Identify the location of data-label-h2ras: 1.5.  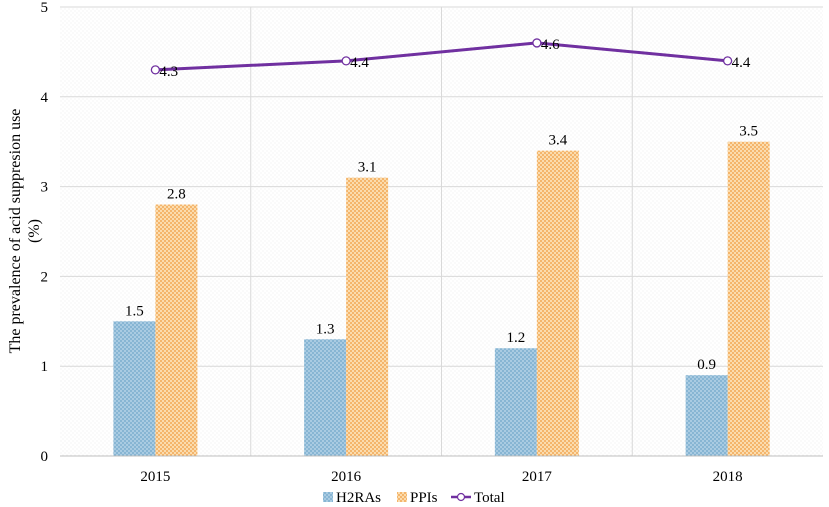
(134, 311).